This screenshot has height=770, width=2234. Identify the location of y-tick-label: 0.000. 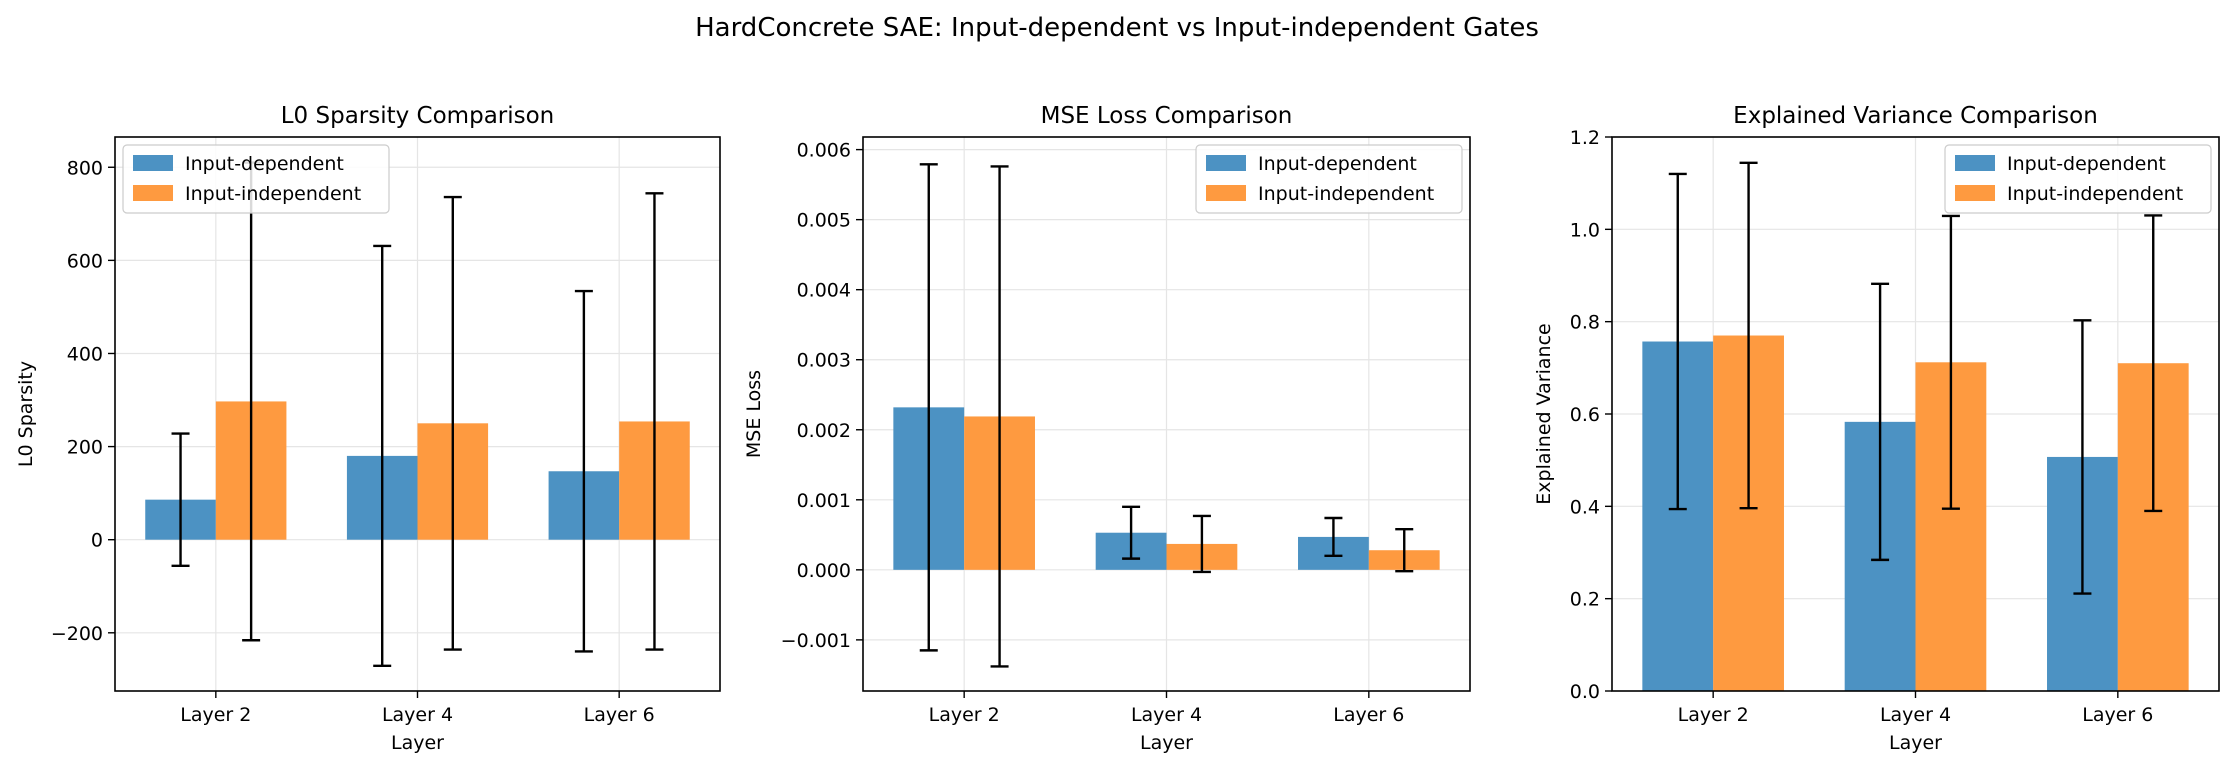
(824, 571).